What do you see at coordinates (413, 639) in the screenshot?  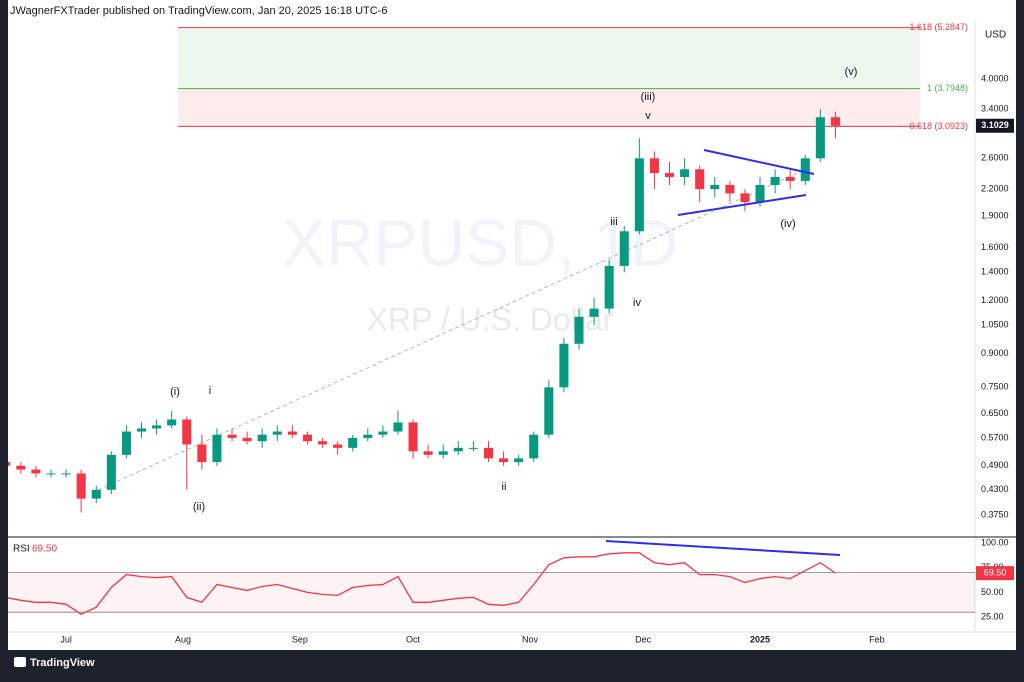 I see `x-tick-label: Oct` at bounding box center [413, 639].